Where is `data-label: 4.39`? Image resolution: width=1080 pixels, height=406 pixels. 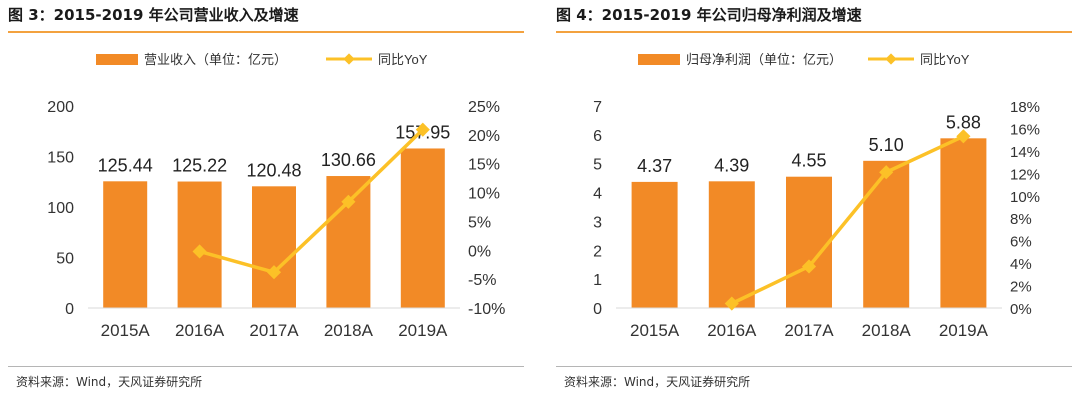 data-label: 4.39 is located at coordinates (731, 165).